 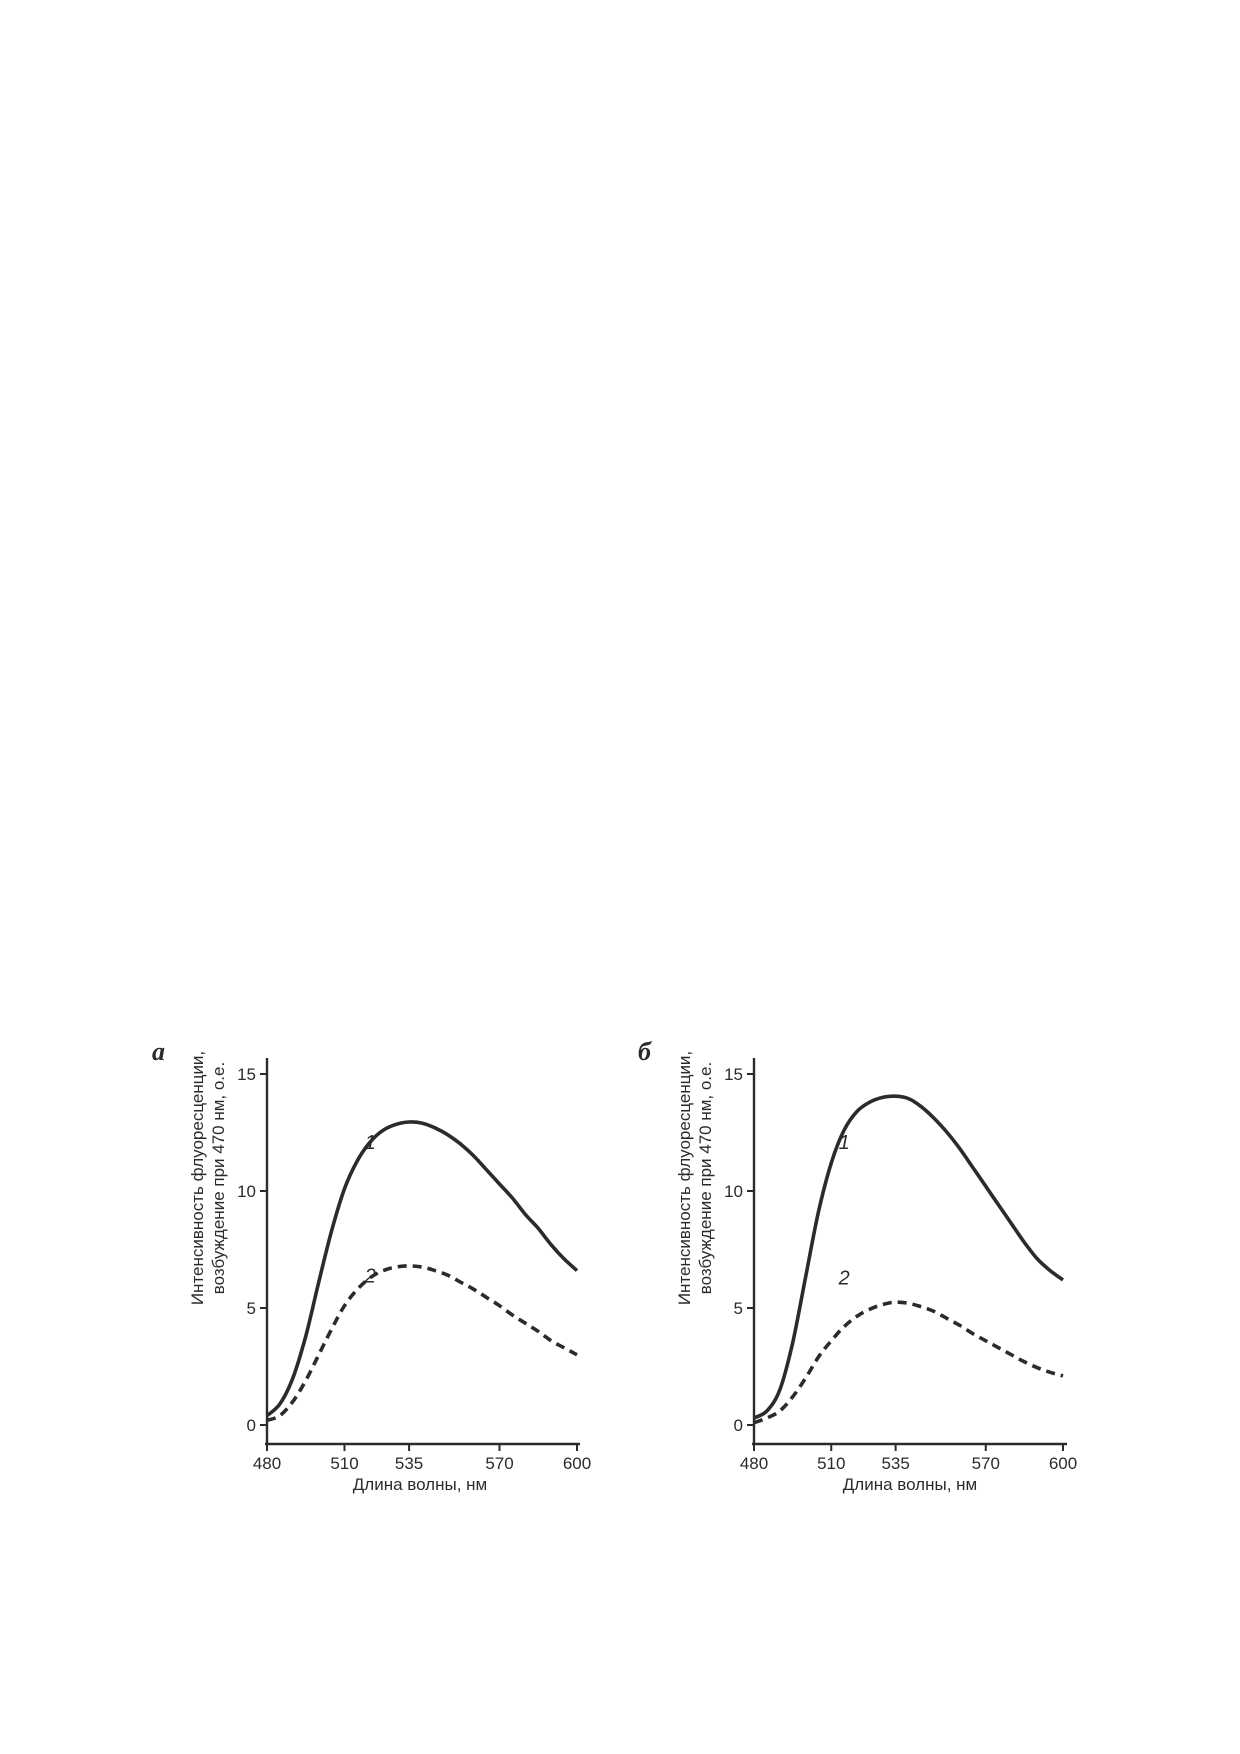 What do you see at coordinates (158, 1051) in the screenshot?
I see `panel-label-a: а` at bounding box center [158, 1051].